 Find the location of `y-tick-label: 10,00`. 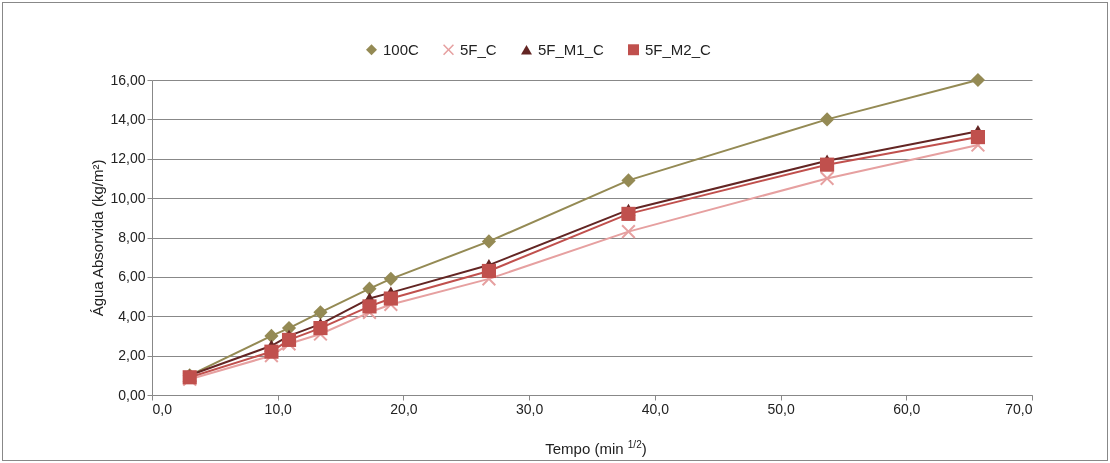

y-tick-label: 10,00 is located at coordinates (128, 197).